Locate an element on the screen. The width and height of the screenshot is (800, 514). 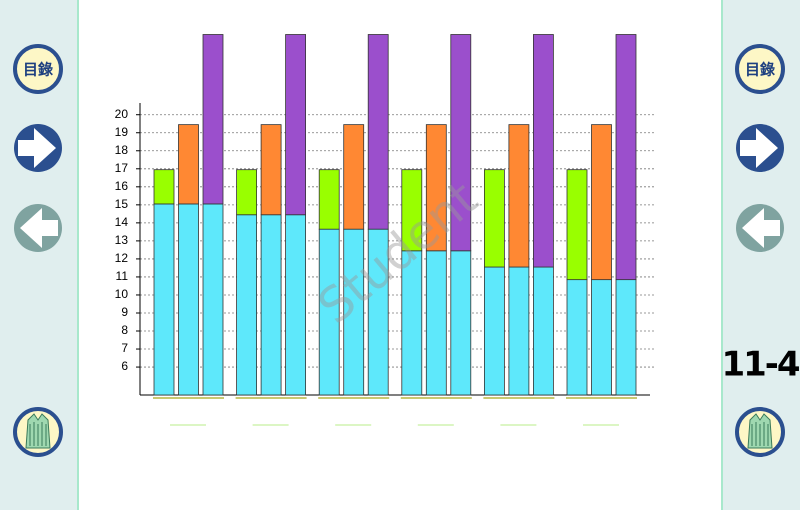
y-tick-label: 17 is located at coordinates (122, 168).